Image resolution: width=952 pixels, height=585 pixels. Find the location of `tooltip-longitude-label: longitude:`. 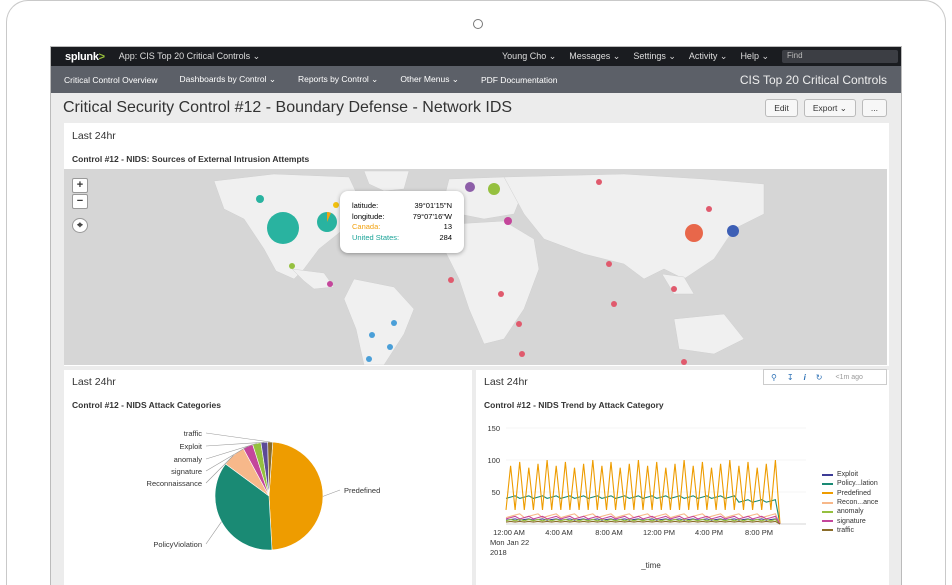

tooltip-longitude-label: longitude: is located at coordinates (368, 216).